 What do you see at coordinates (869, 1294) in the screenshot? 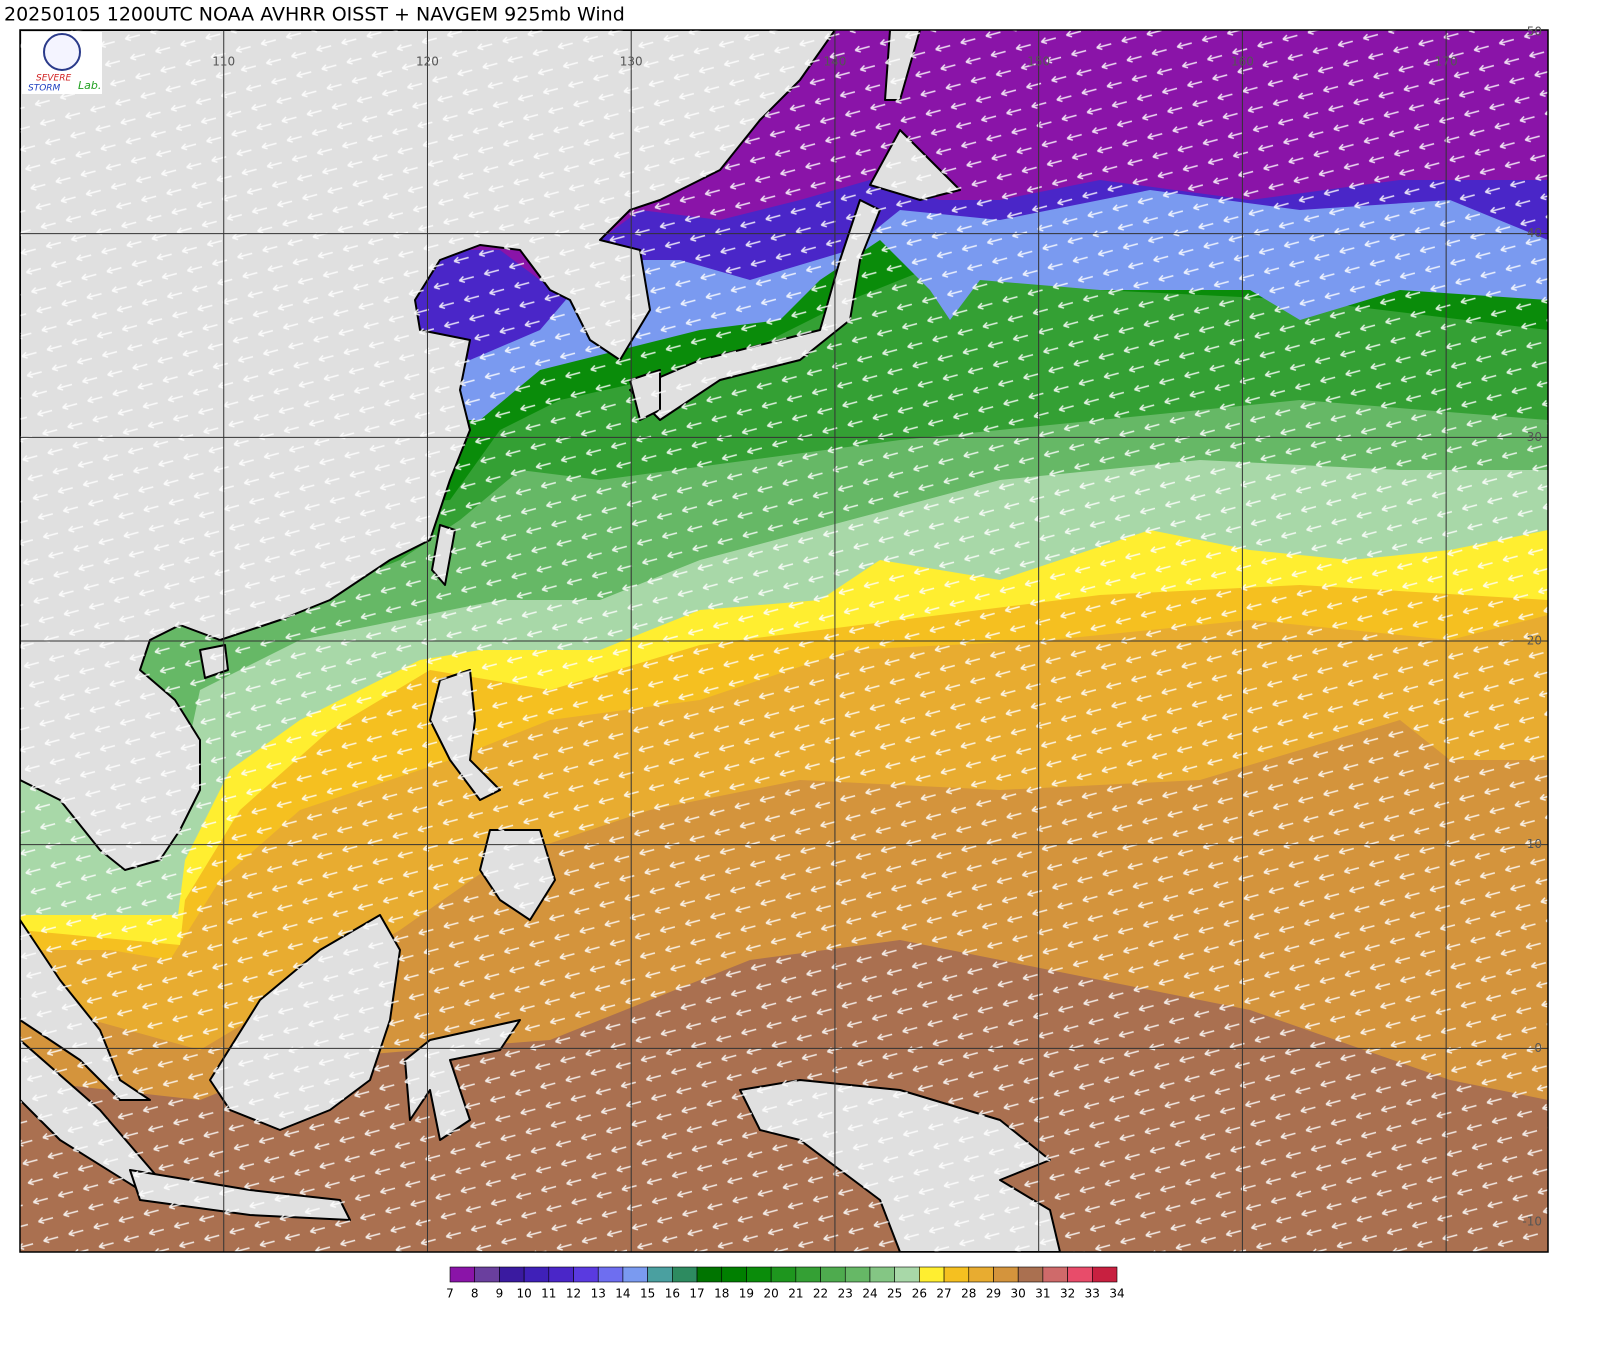
I see `colorbar-label: 24` at bounding box center [869, 1294].